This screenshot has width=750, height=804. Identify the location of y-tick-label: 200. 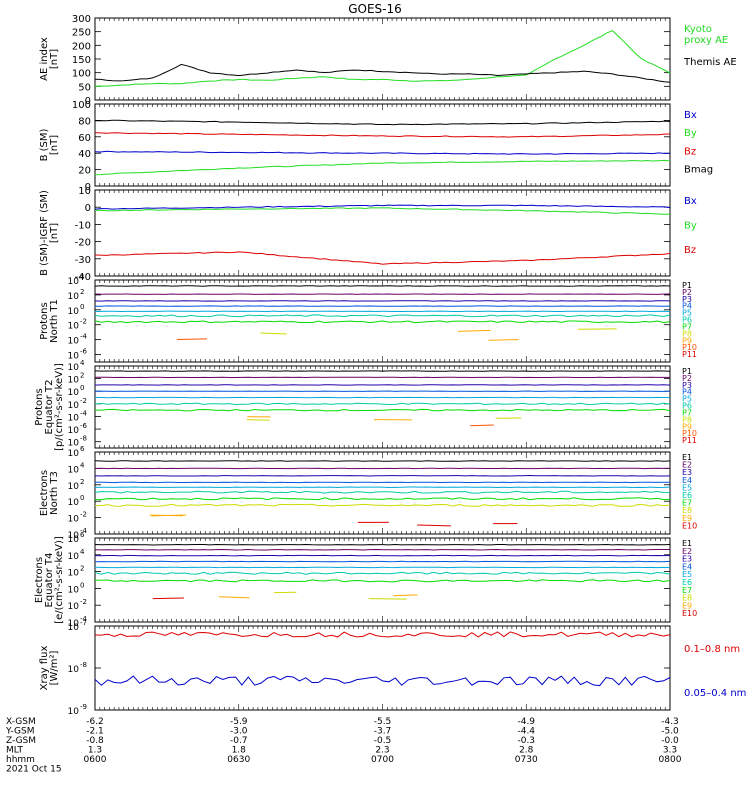
(81, 46).